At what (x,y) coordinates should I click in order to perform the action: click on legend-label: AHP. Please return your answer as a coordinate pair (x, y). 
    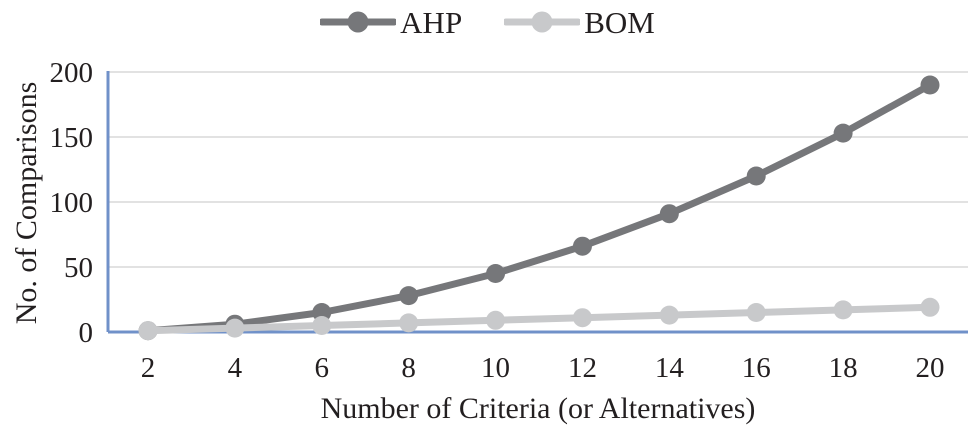
    Looking at the image, I should click on (431, 22).